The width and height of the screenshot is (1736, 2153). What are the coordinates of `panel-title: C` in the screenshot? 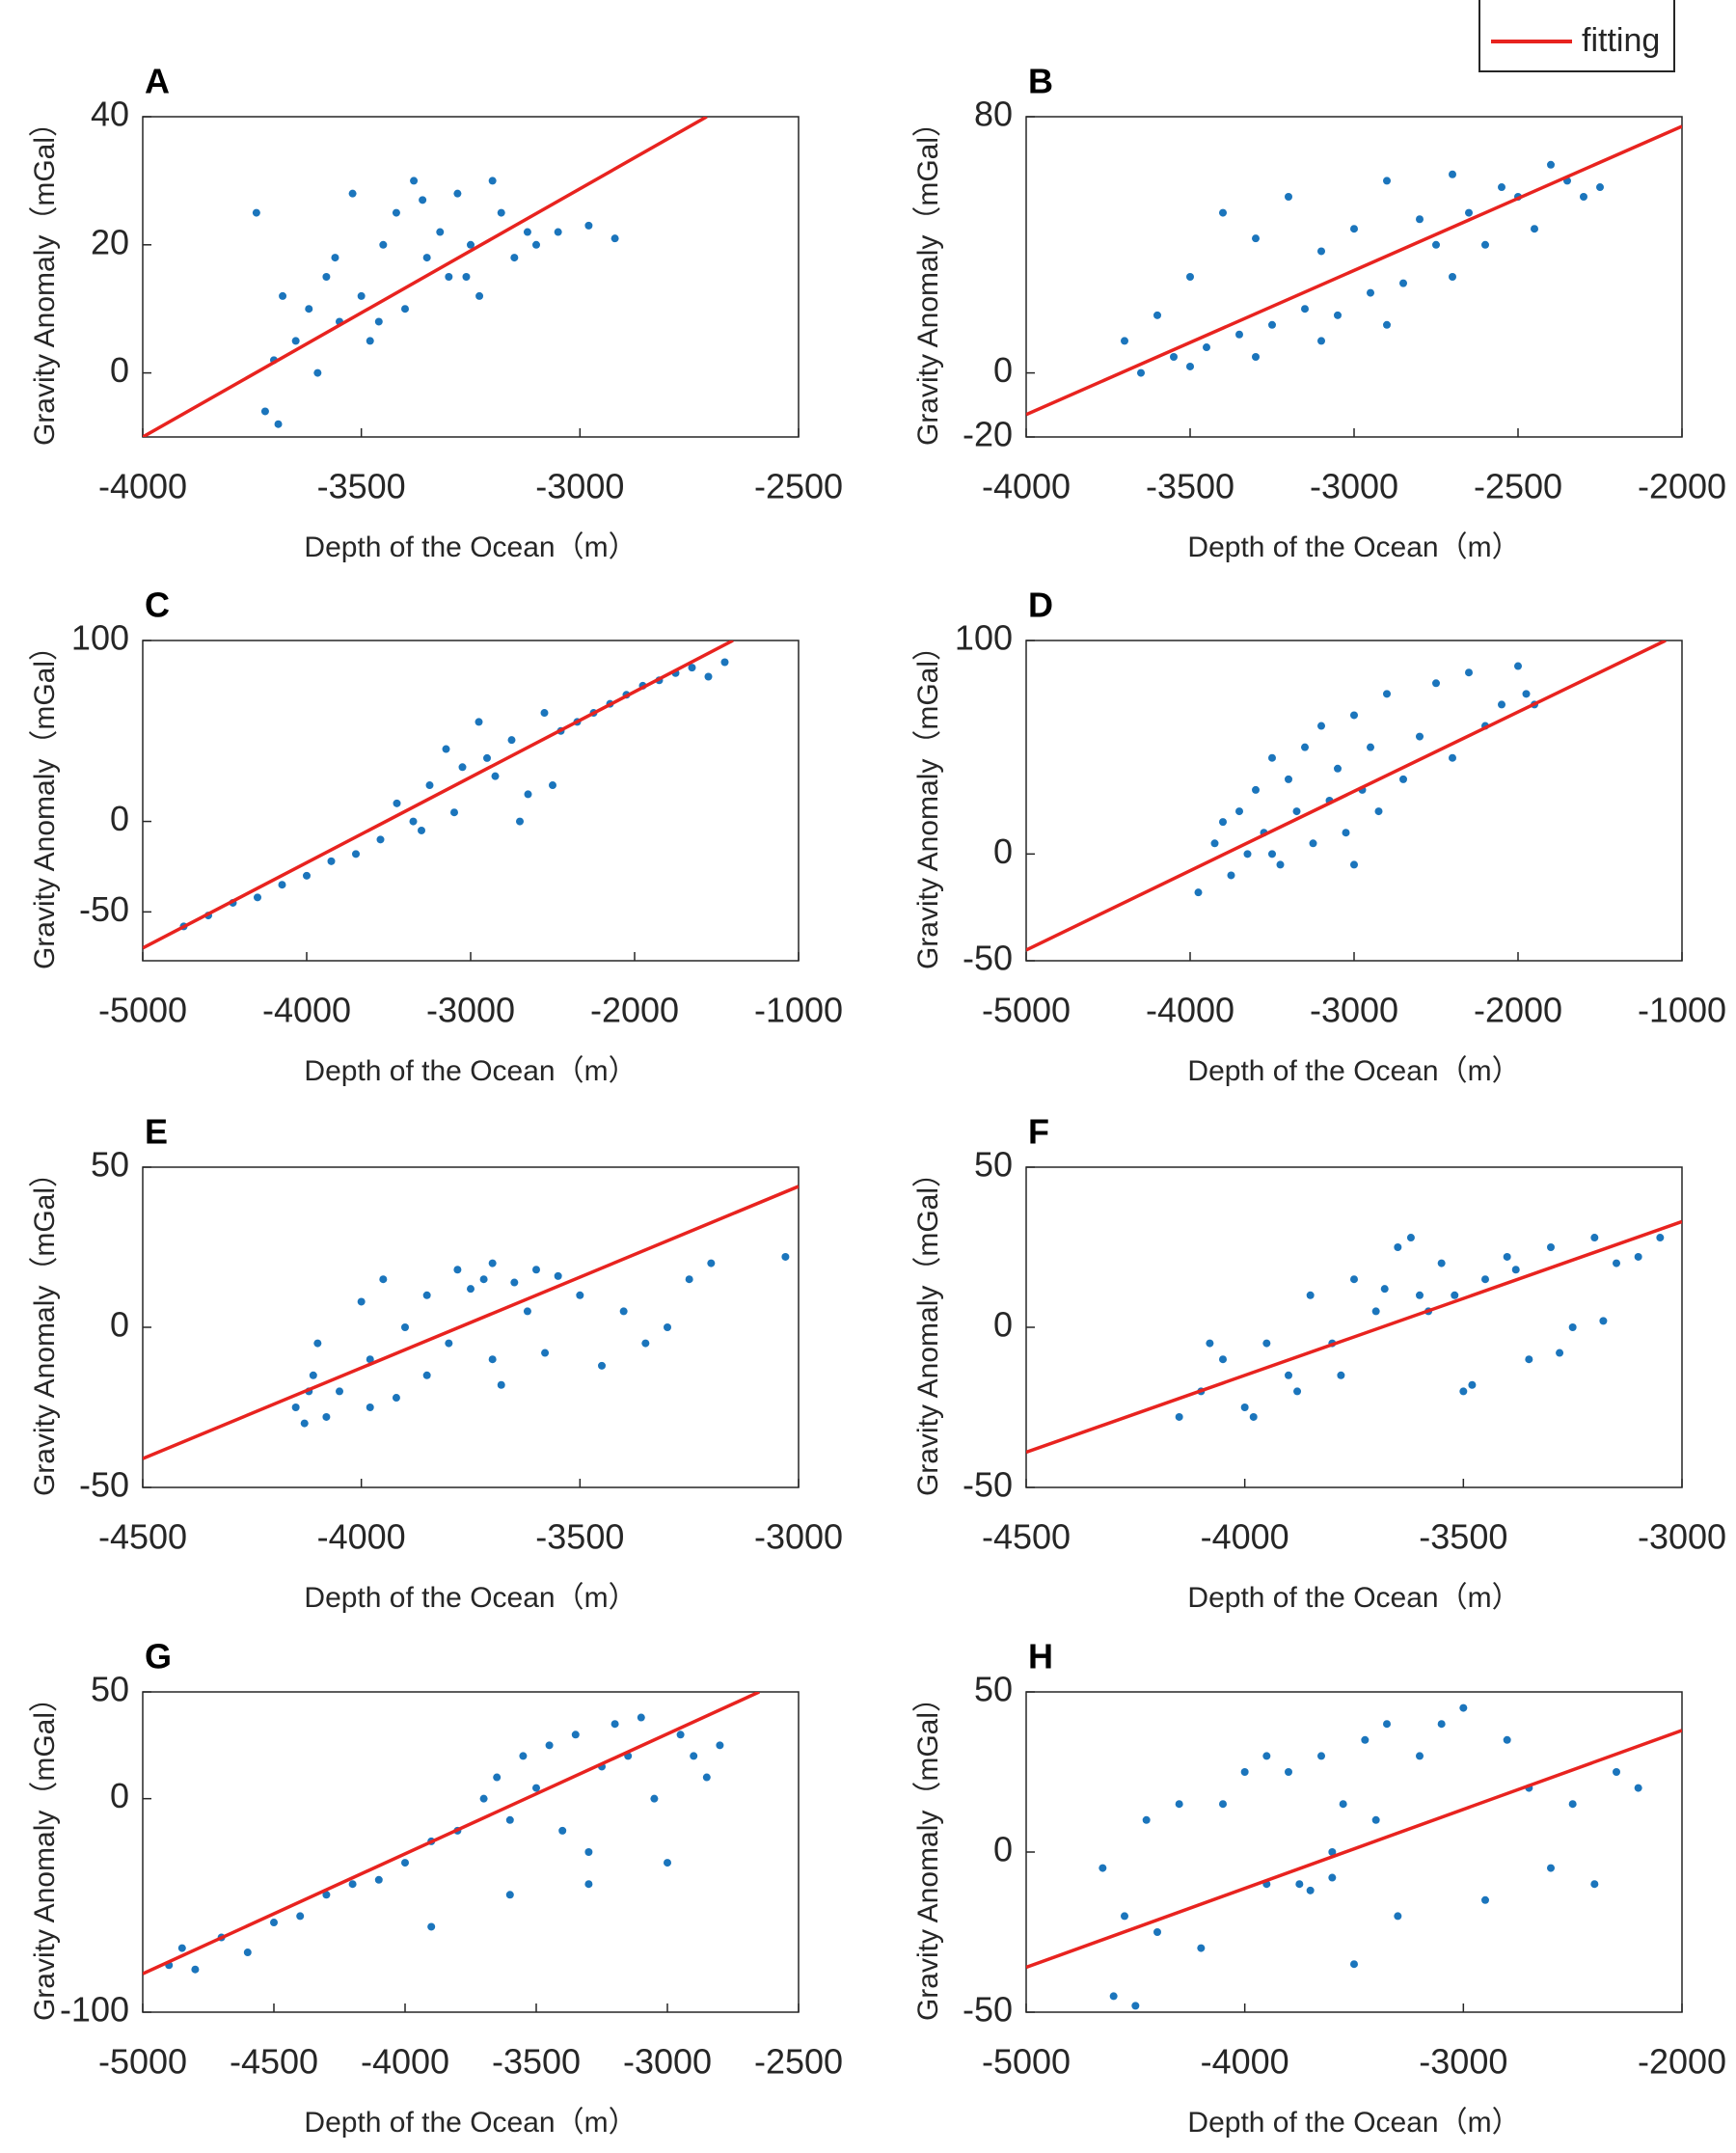 It's located at (157, 605).